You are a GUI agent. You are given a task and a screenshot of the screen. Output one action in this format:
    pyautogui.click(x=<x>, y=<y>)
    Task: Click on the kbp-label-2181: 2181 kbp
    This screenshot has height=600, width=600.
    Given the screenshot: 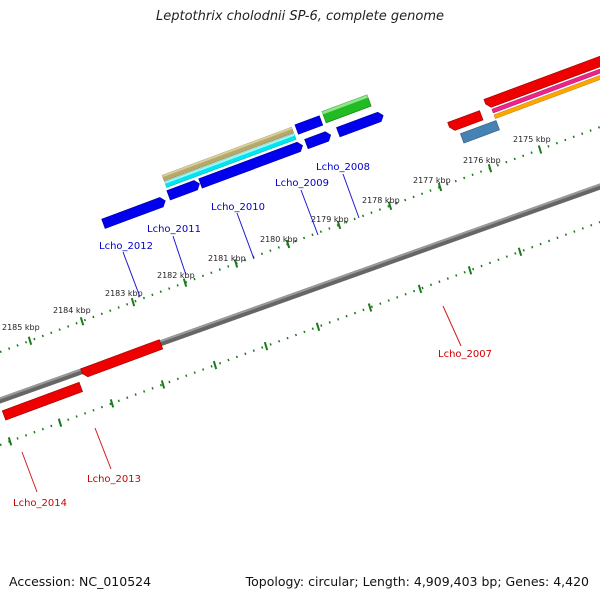 What is the action you would take?
    pyautogui.click(x=227, y=258)
    